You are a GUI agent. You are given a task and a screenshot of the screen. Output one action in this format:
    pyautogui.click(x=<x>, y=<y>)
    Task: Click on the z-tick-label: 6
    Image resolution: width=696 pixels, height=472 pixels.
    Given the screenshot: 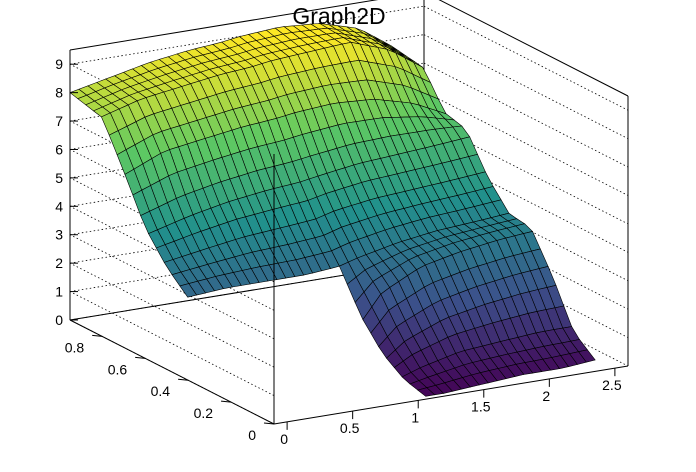 What is the action you would take?
    pyautogui.click(x=59, y=149)
    